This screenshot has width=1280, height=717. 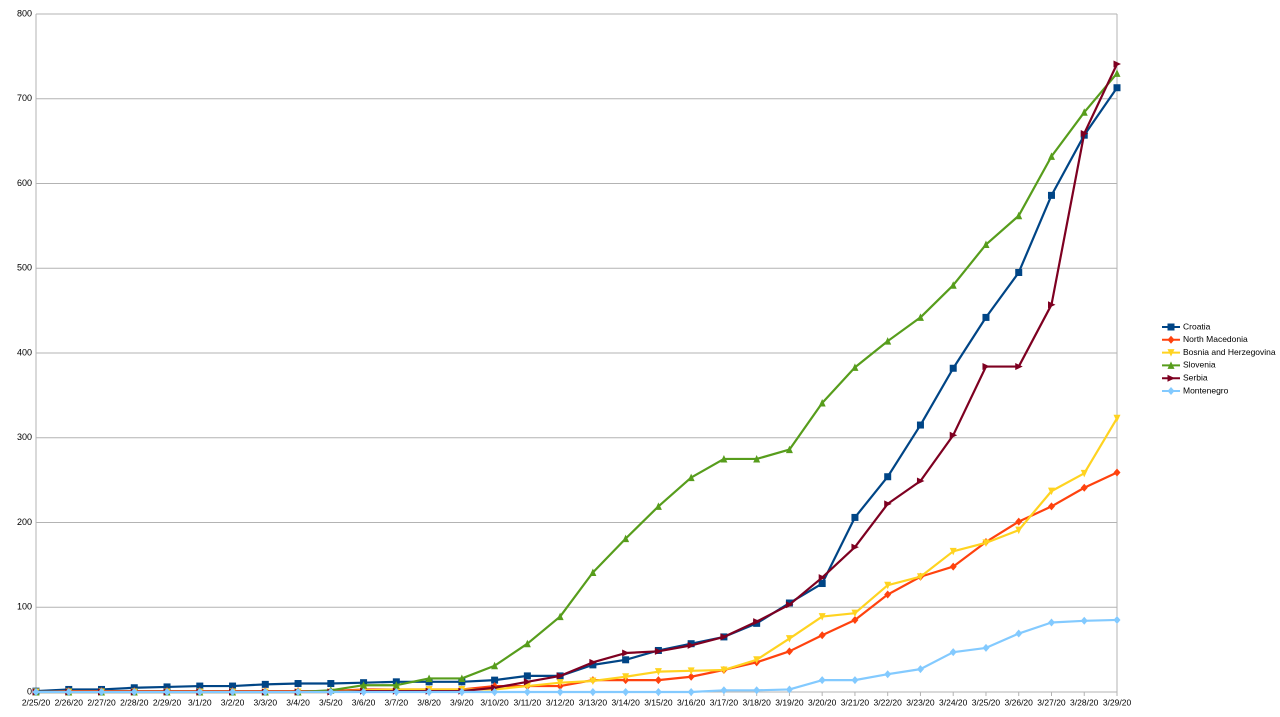 What do you see at coordinates (24, 352) in the screenshot?
I see `y-tick-label: 400` at bounding box center [24, 352].